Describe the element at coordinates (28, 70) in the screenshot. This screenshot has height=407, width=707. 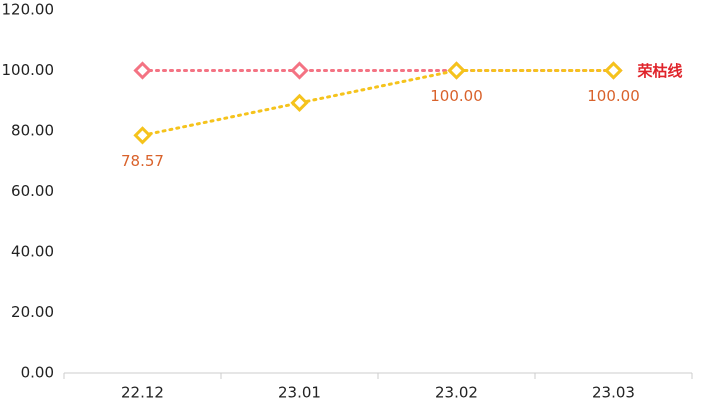
I see `y-tick-label: 100.00` at that location.